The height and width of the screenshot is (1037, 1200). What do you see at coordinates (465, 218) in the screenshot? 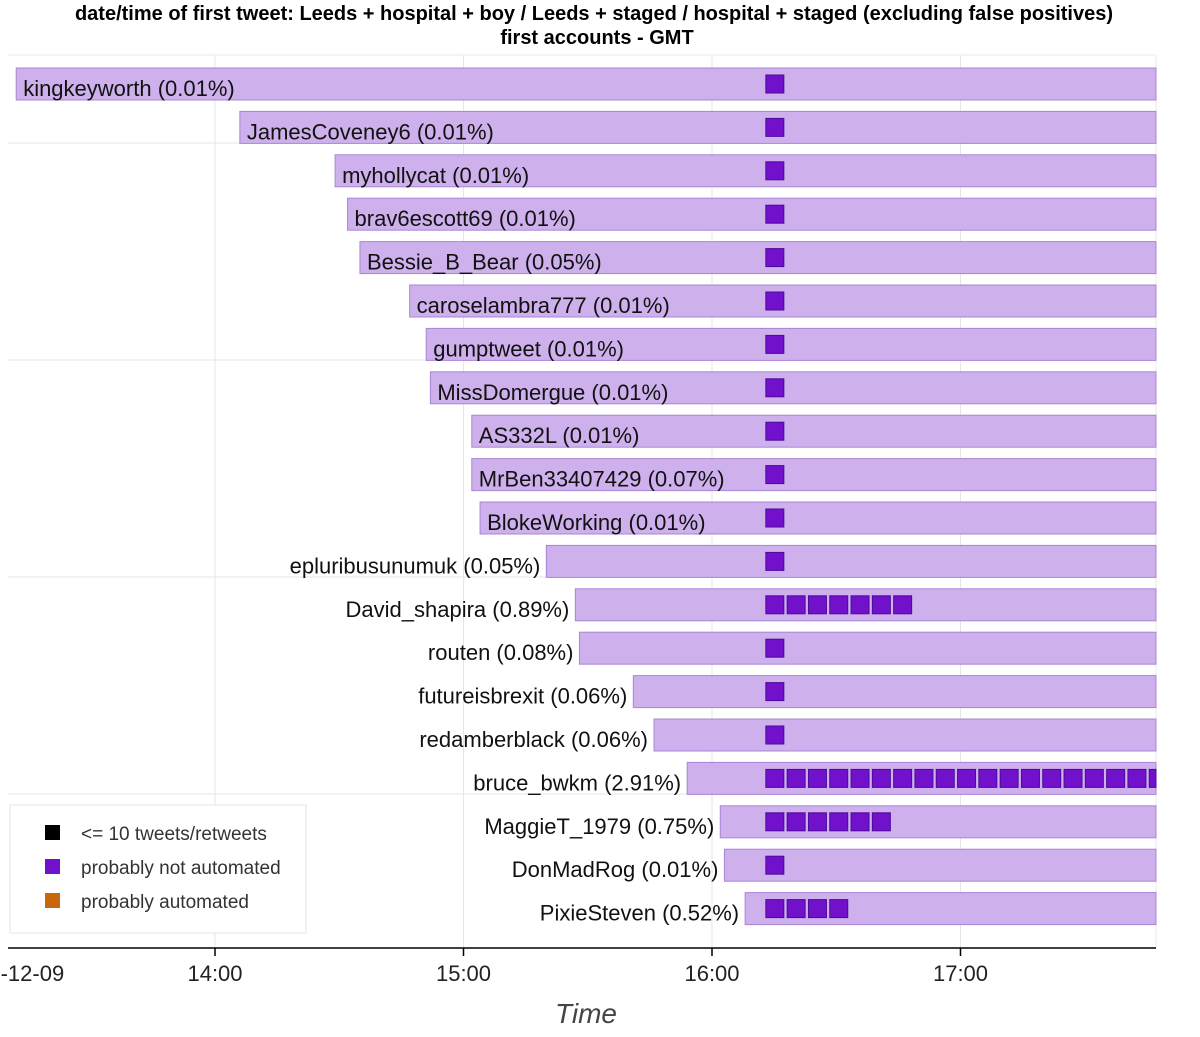
I see `bar-label: brav6escott69 (0.01%)` at bounding box center [465, 218].